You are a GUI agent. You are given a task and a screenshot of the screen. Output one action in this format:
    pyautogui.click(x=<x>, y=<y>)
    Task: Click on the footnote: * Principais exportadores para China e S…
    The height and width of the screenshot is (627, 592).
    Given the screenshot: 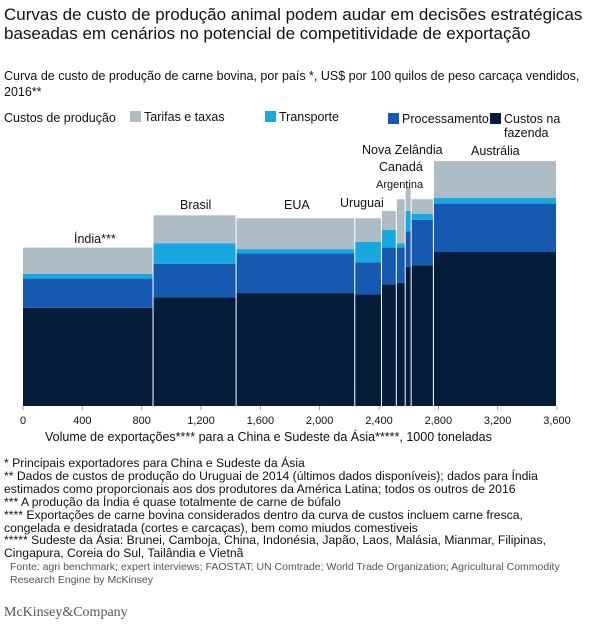 What is the action you would take?
    pyautogui.click(x=154, y=463)
    